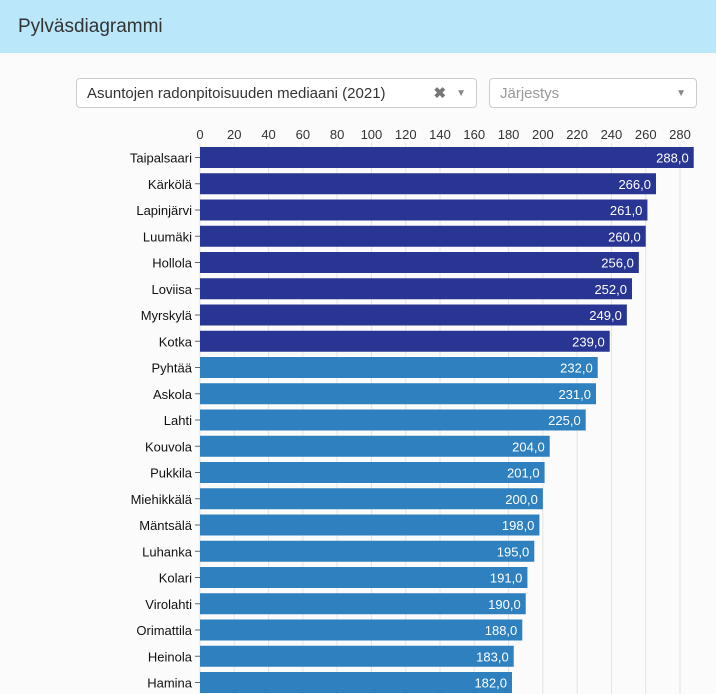  What do you see at coordinates (504, 604) in the screenshot?
I see `value-label: 190,0` at bounding box center [504, 604].